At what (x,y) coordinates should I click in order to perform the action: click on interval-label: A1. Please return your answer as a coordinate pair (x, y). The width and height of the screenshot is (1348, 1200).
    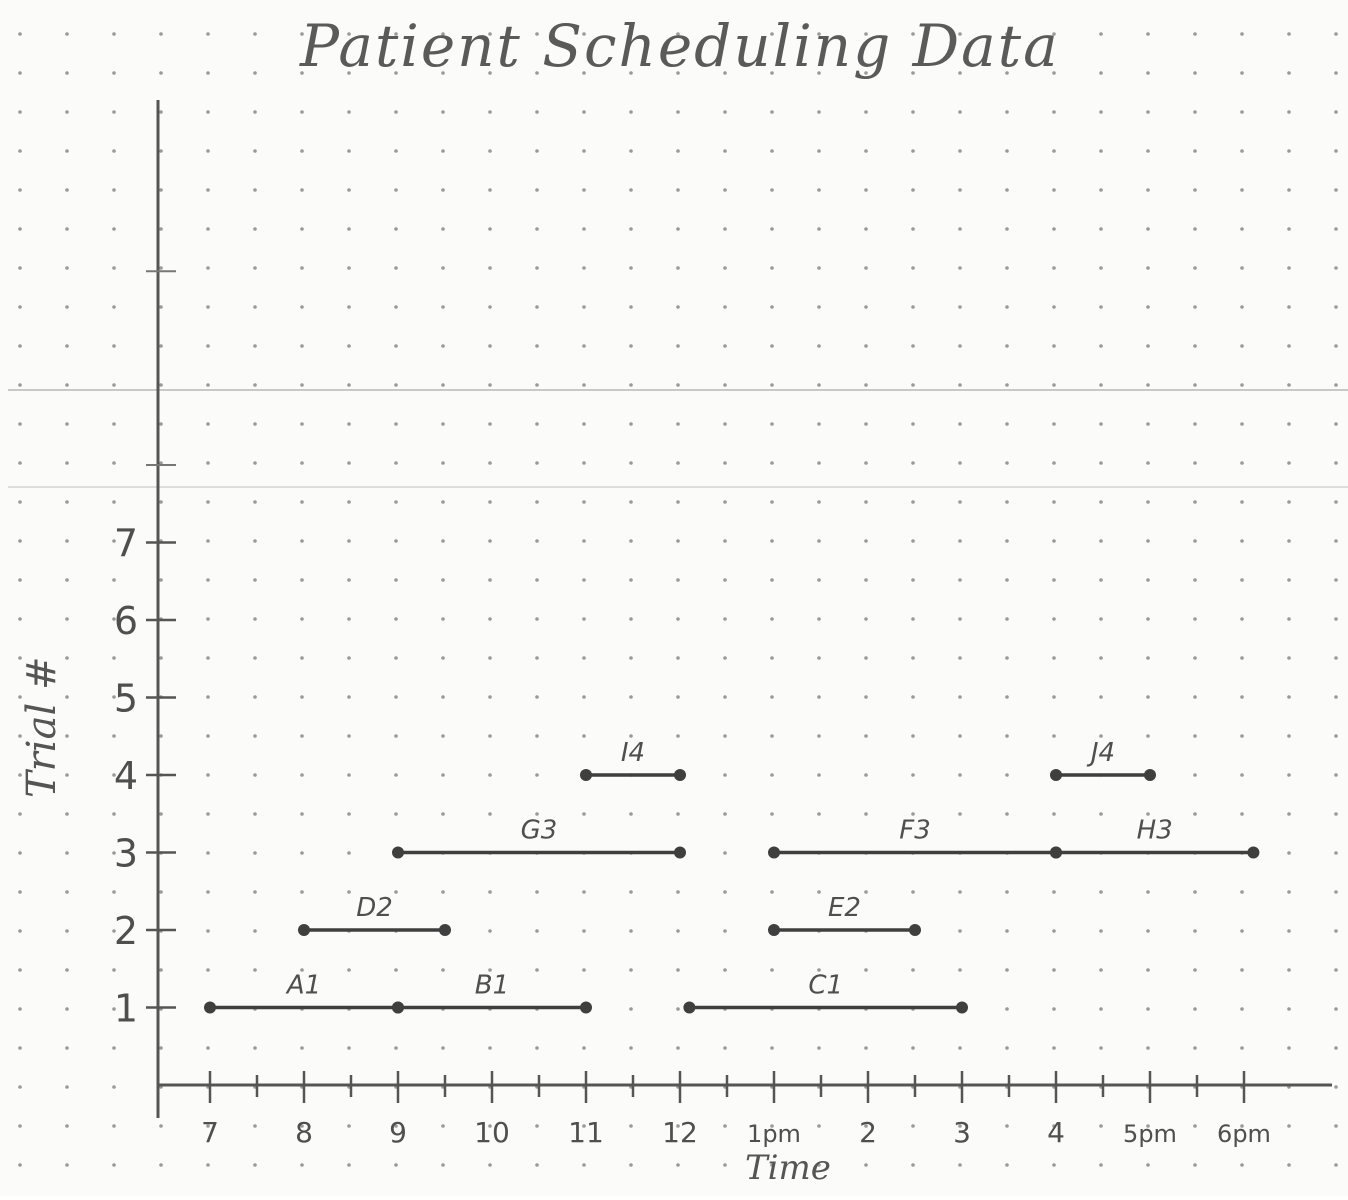
    Looking at the image, I should click on (303, 986).